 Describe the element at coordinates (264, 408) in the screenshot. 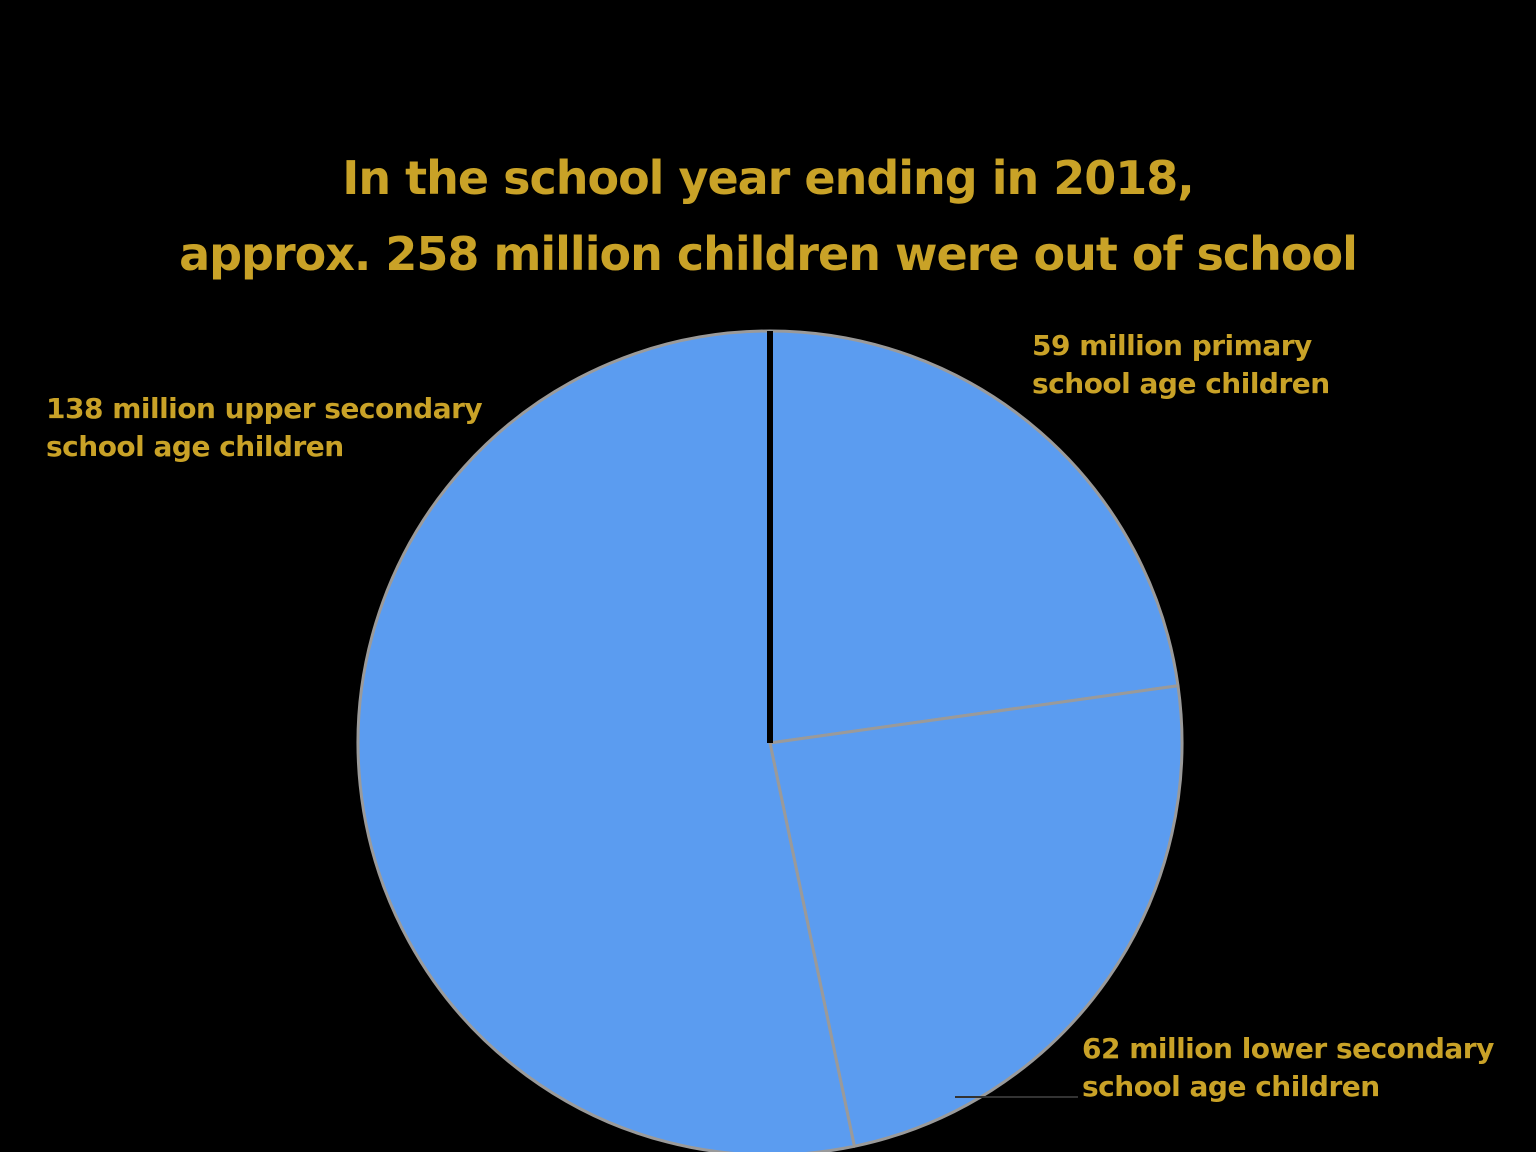

I see `slice-label-upper-secondary-line-1: 138 million upper secondary` at that location.